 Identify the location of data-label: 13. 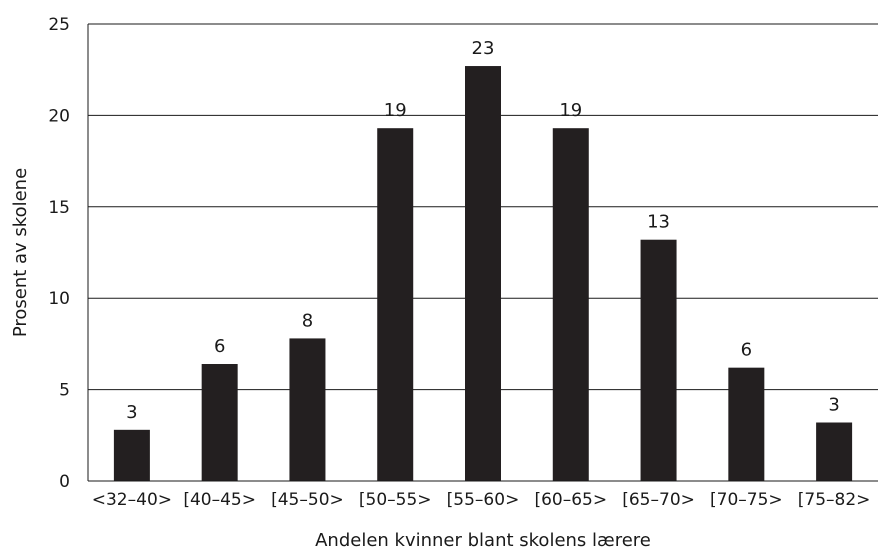
(658, 222).